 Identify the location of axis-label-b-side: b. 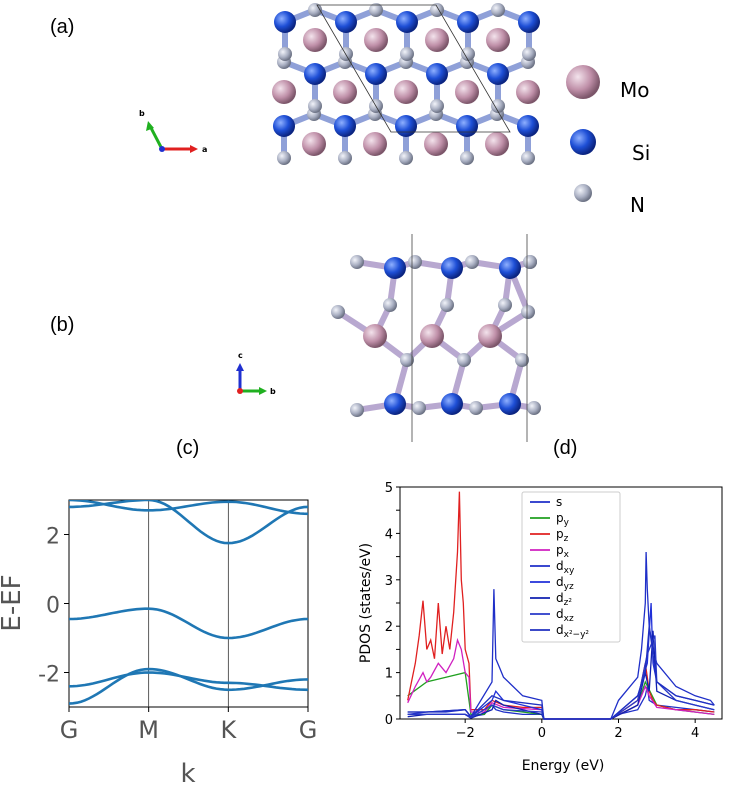
(273, 391).